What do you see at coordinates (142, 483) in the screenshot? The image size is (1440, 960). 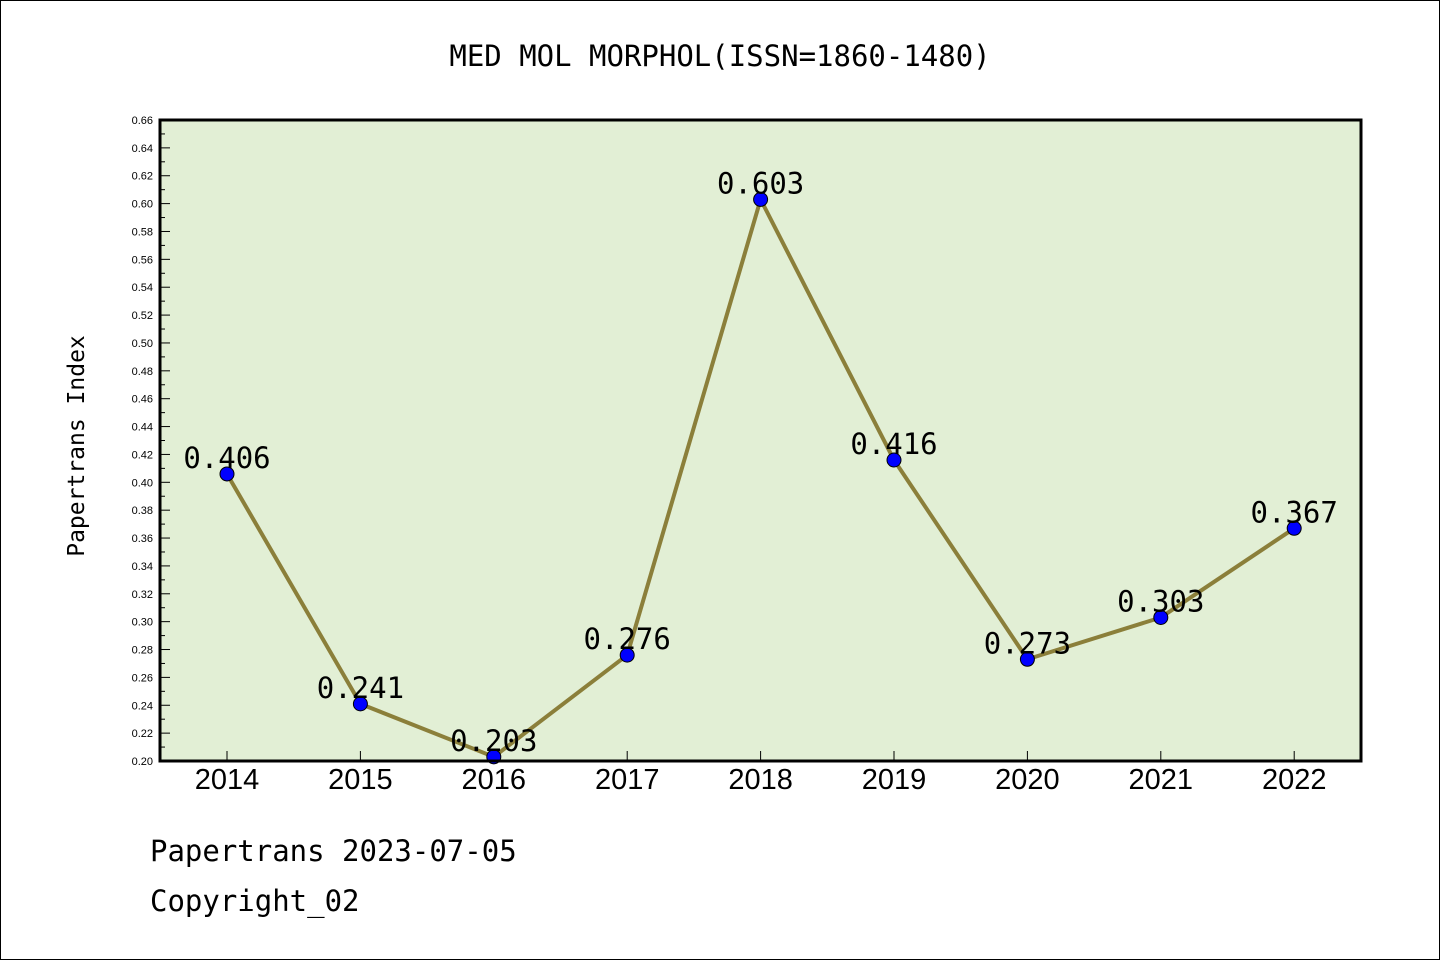 I see `y-tick-label: 0.40` at bounding box center [142, 483].